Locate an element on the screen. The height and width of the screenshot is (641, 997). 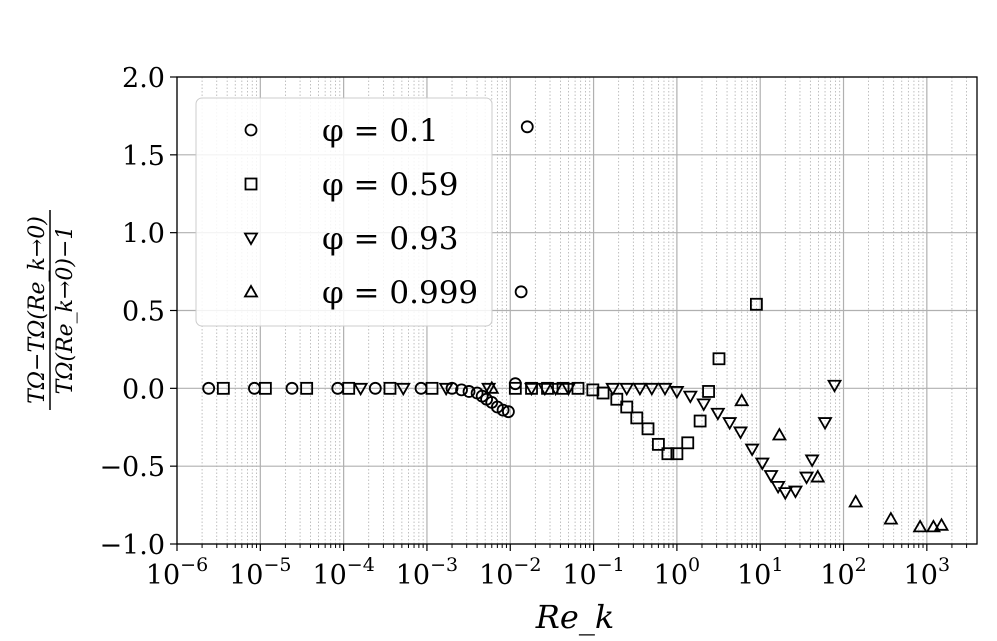
y-tick-label: 1.5 is located at coordinates (143, 156).